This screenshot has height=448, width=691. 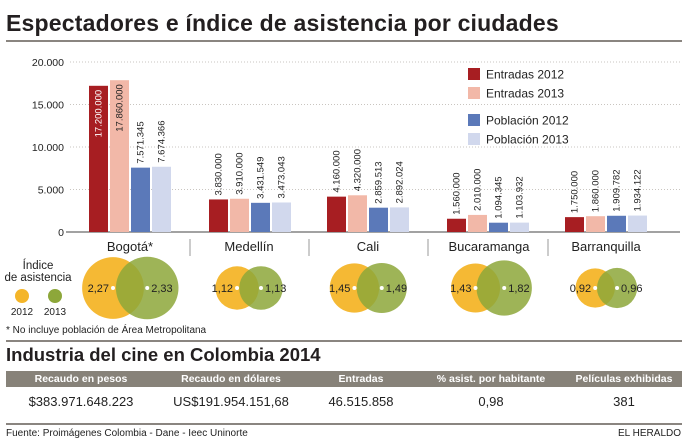 I want to click on y-tick-label: 5.000, so click(x=51, y=191).